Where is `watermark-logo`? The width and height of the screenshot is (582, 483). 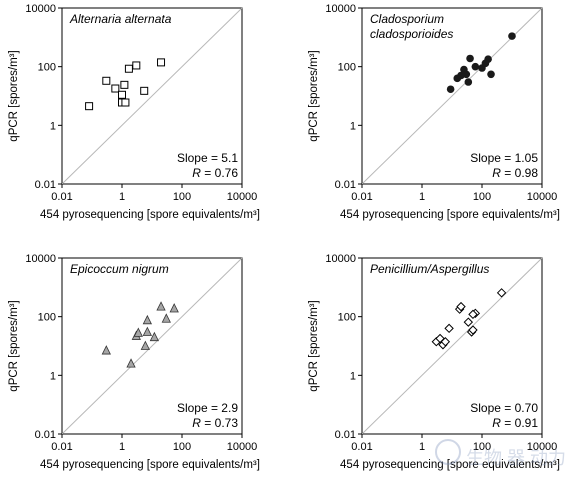 watermark-logo is located at coordinates (448, 452).